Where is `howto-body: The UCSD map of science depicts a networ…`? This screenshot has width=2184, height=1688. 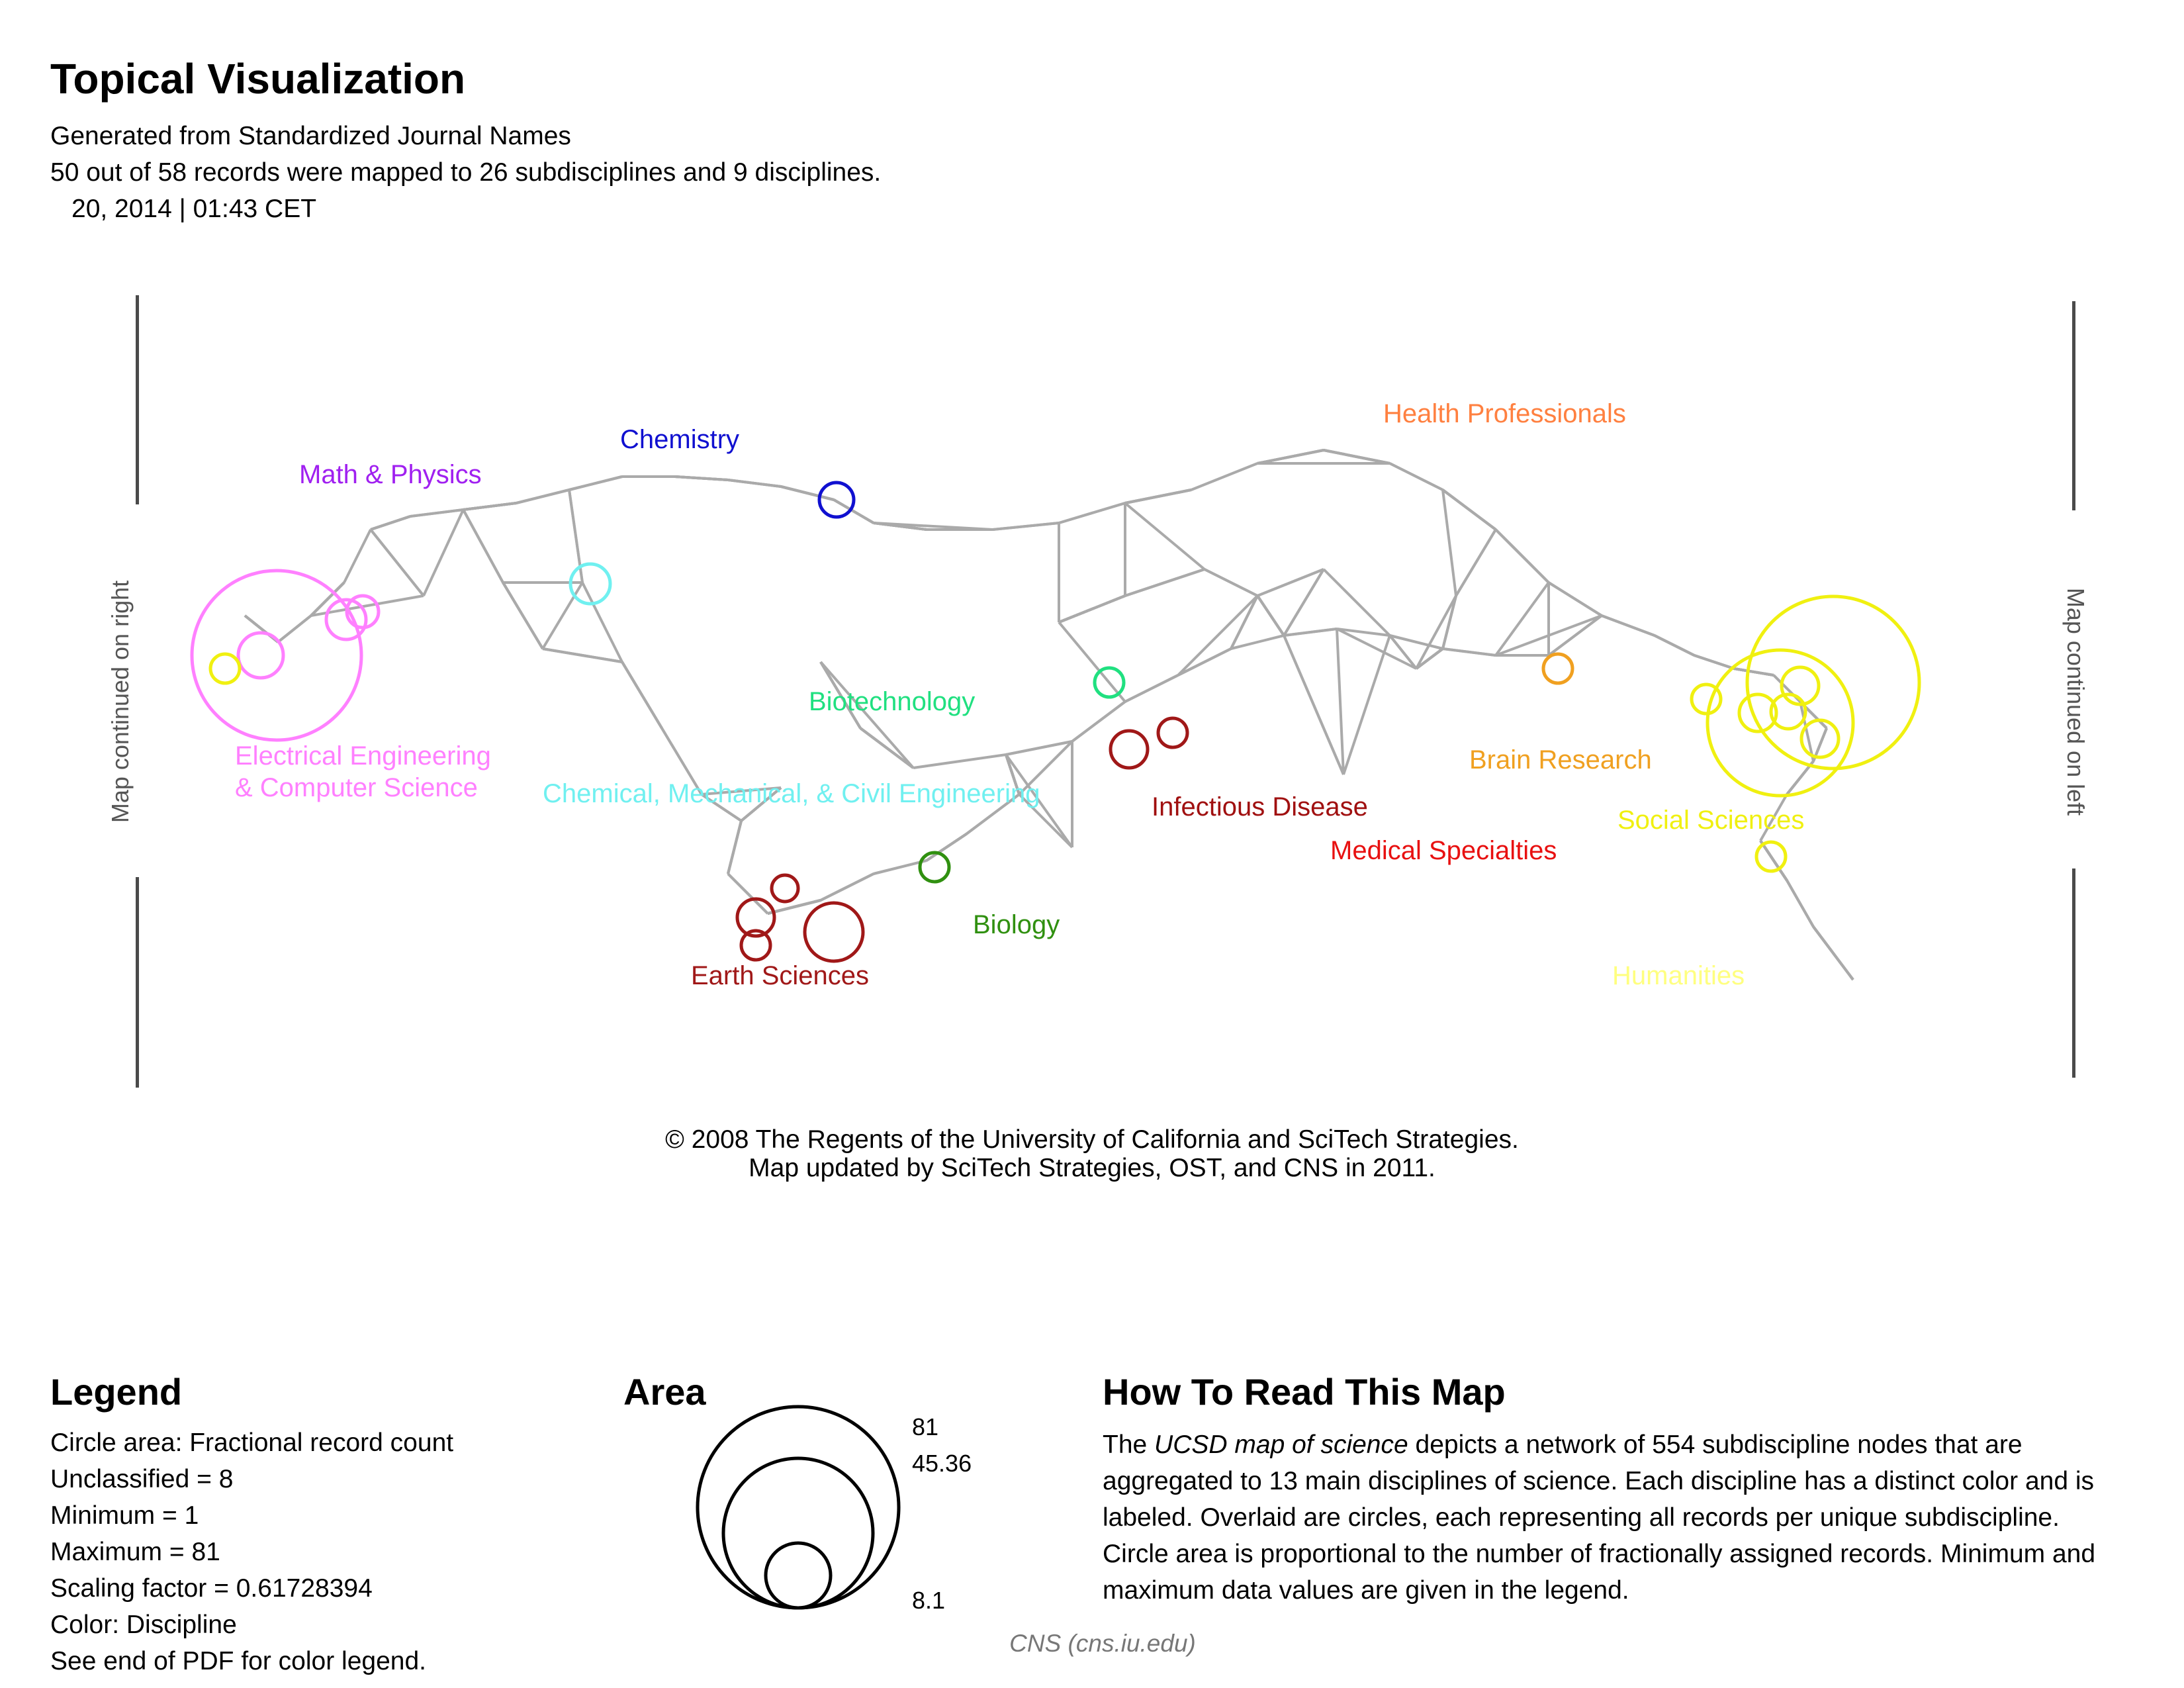 howto-body: The UCSD map of science depicts a networ… is located at coordinates (1612, 1518).